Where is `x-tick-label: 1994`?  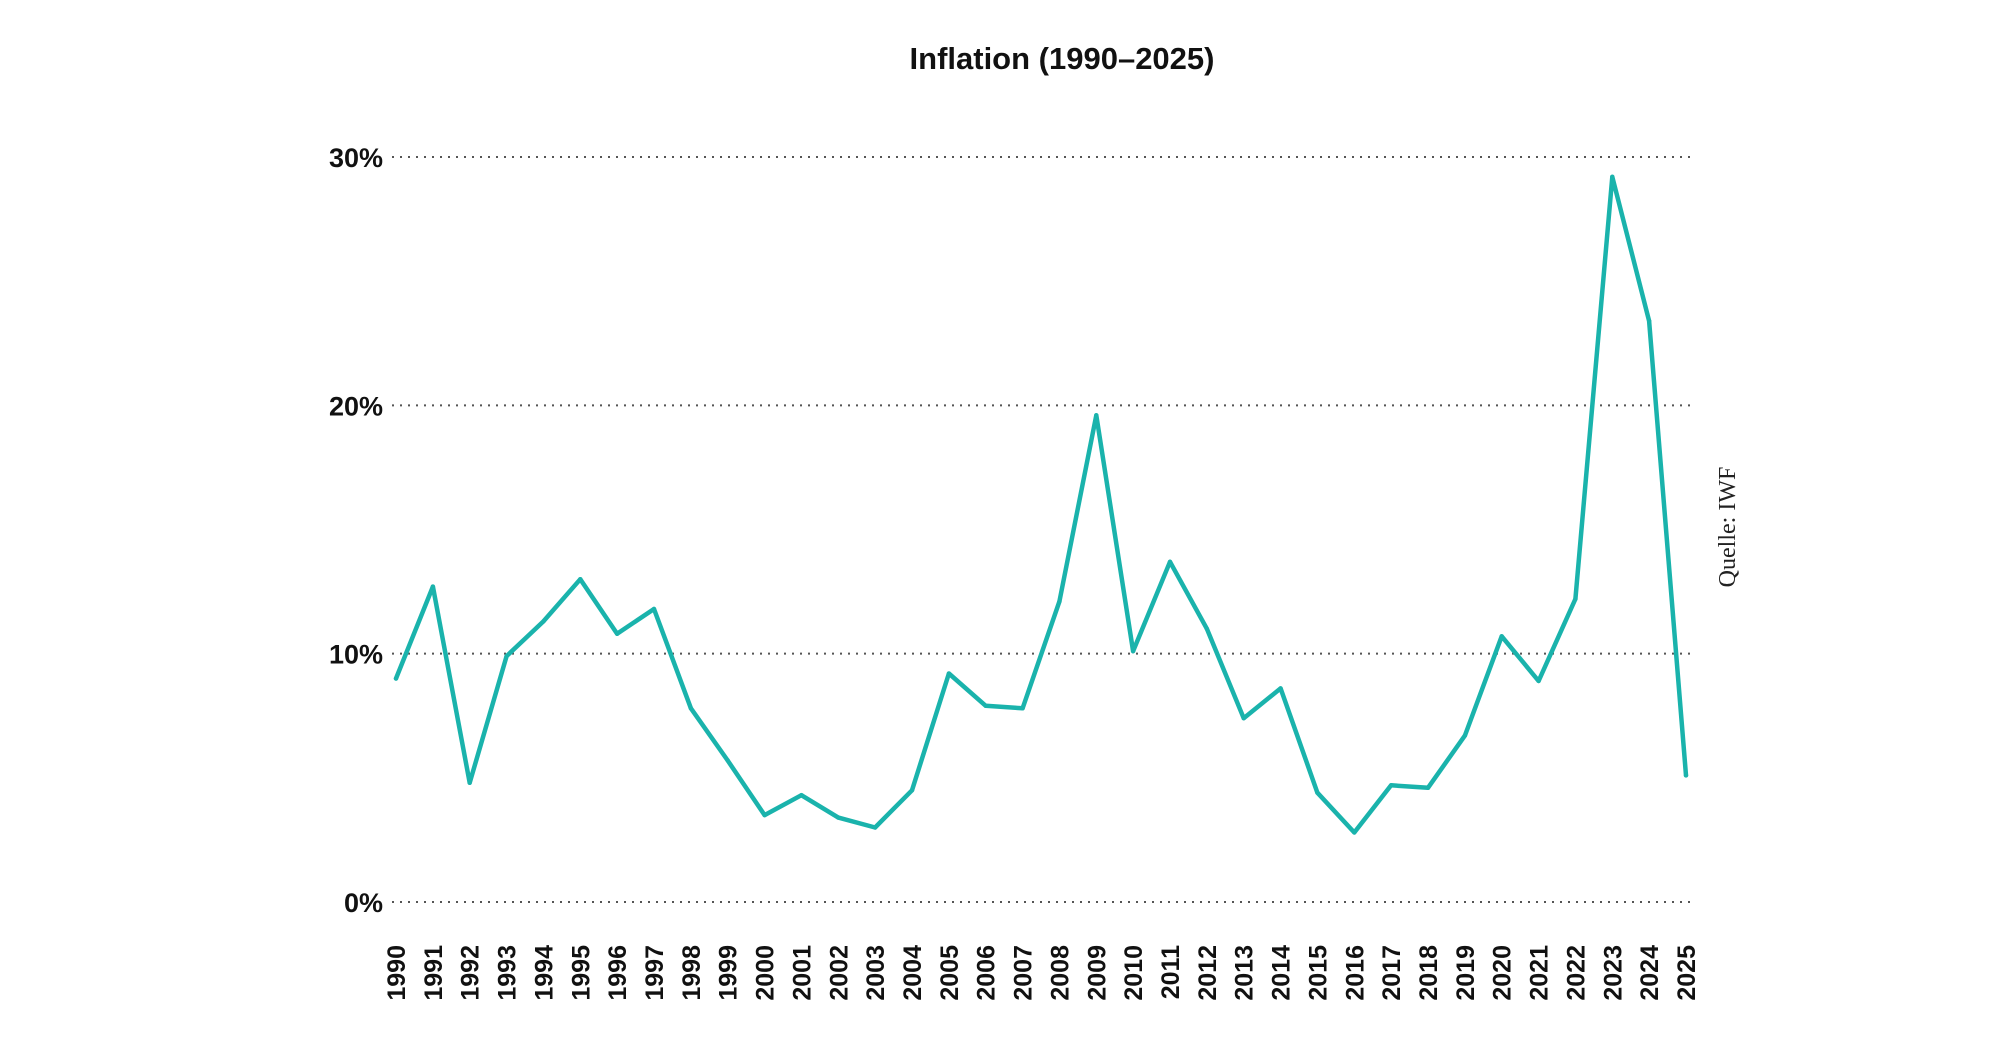 x-tick-label: 1994 is located at coordinates (544, 973).